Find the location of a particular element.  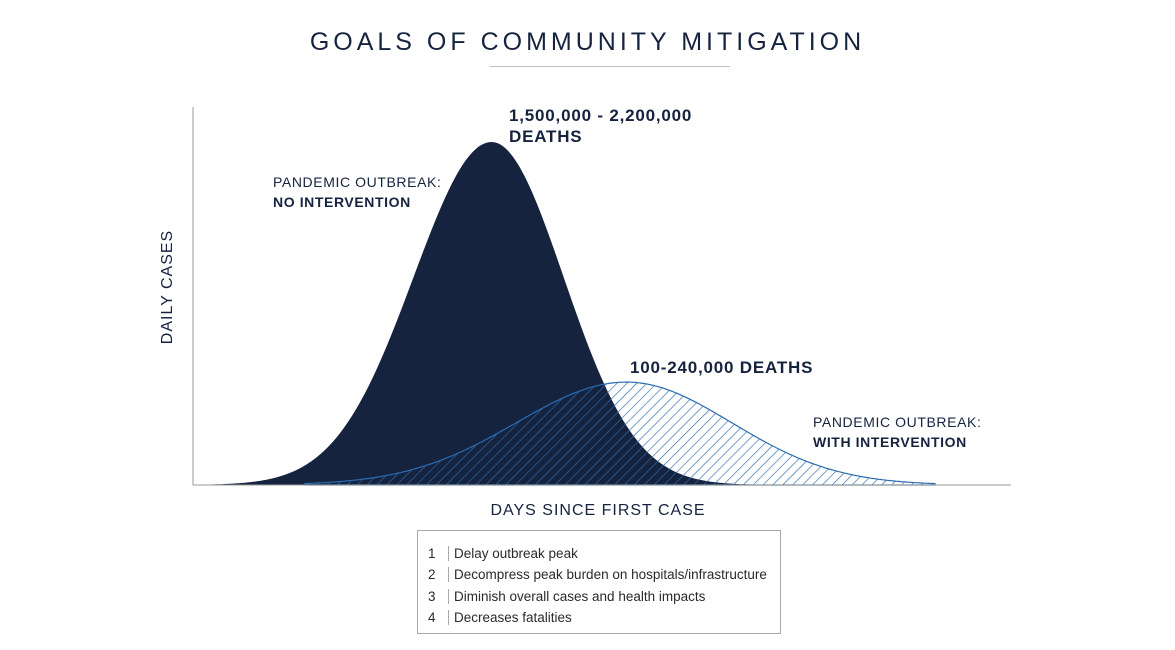

goal-item: 1 Delay outbreak peak is located at coordinates (604, 553).